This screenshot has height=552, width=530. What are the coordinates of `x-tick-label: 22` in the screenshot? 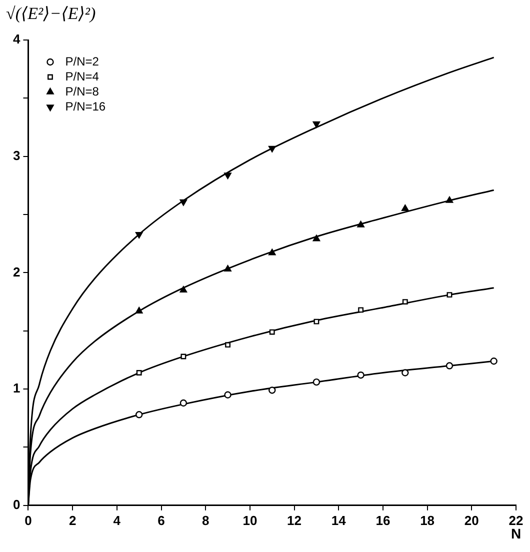 It's located at (516, 520).